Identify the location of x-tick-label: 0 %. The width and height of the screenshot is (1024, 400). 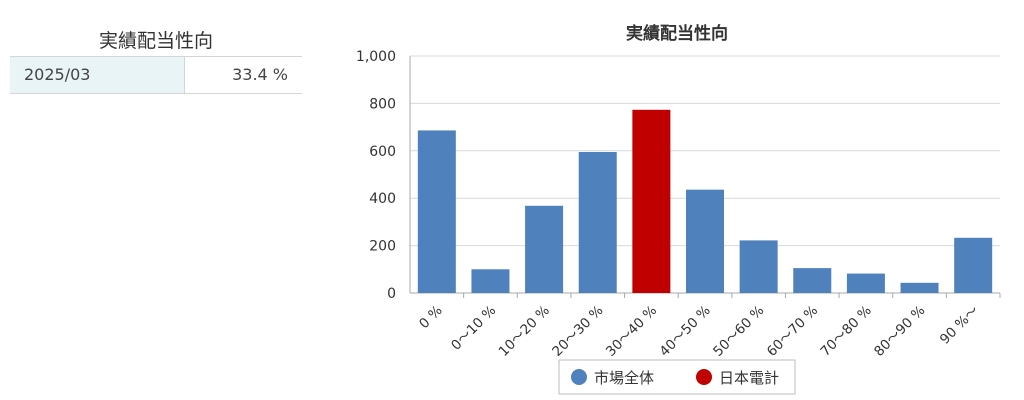
(431, 317).